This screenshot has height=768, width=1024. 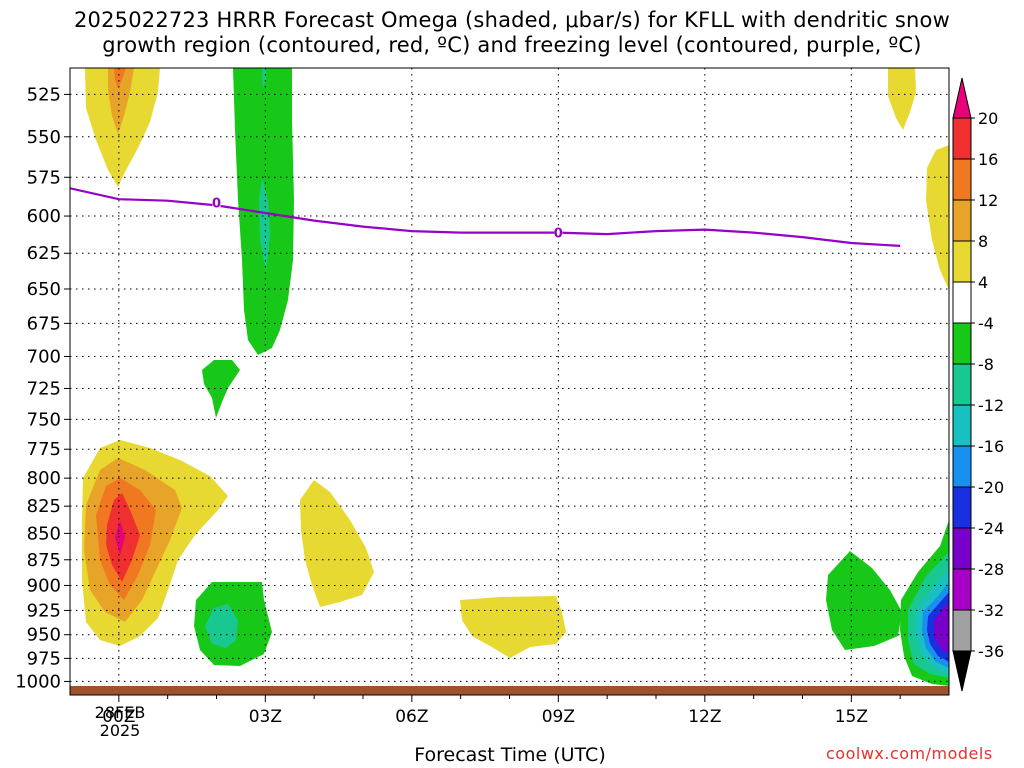 What do you see at coordinates (44, 216) in the screenshot?
I see `y-tick-label: 600` at bounding box center [44, 216].